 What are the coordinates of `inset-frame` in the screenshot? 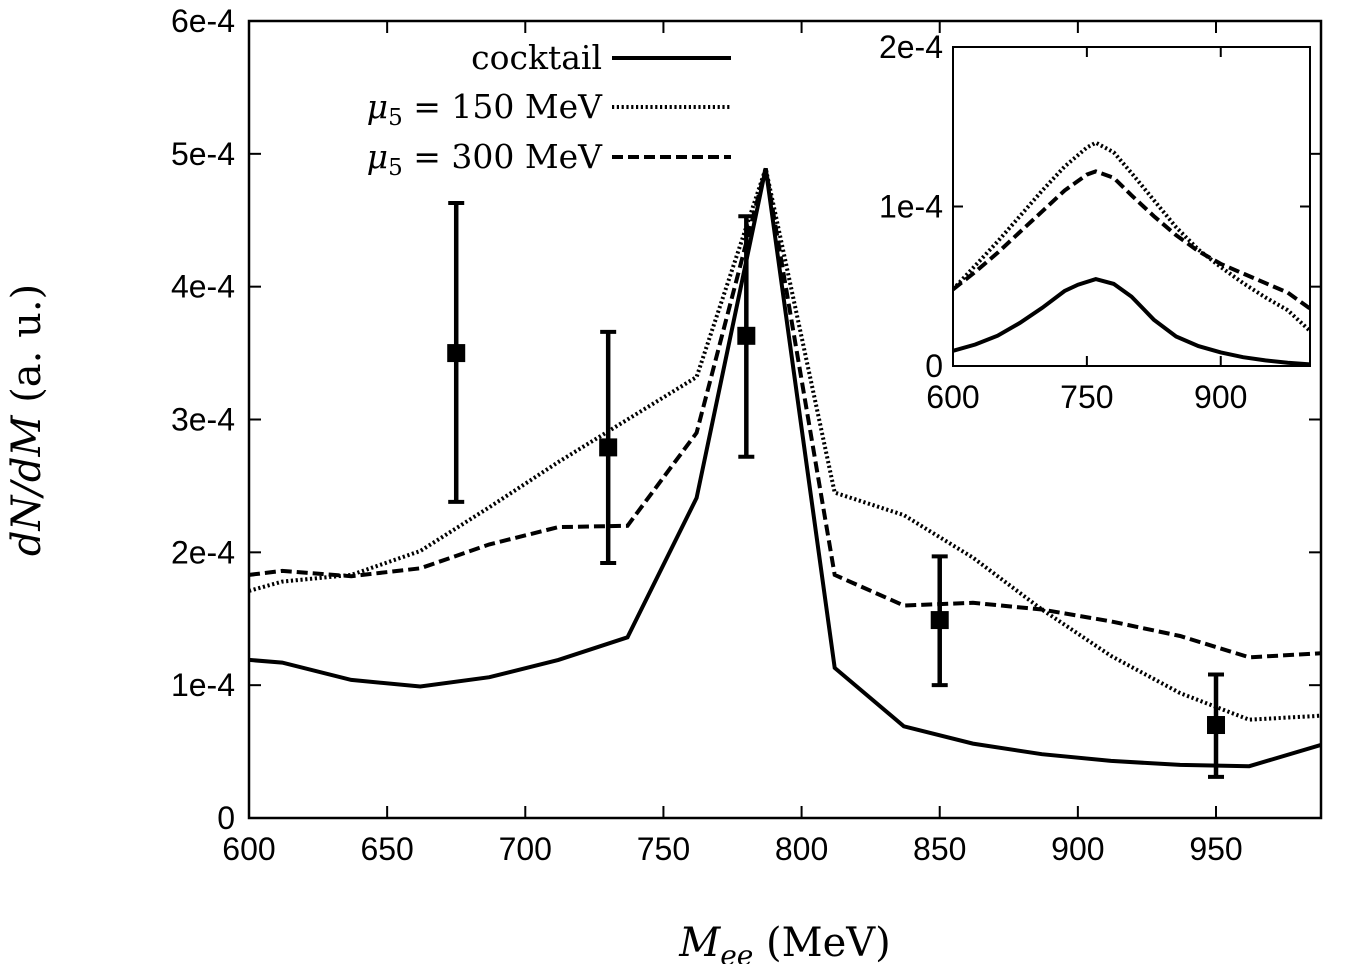 It's located at (1131, 206).